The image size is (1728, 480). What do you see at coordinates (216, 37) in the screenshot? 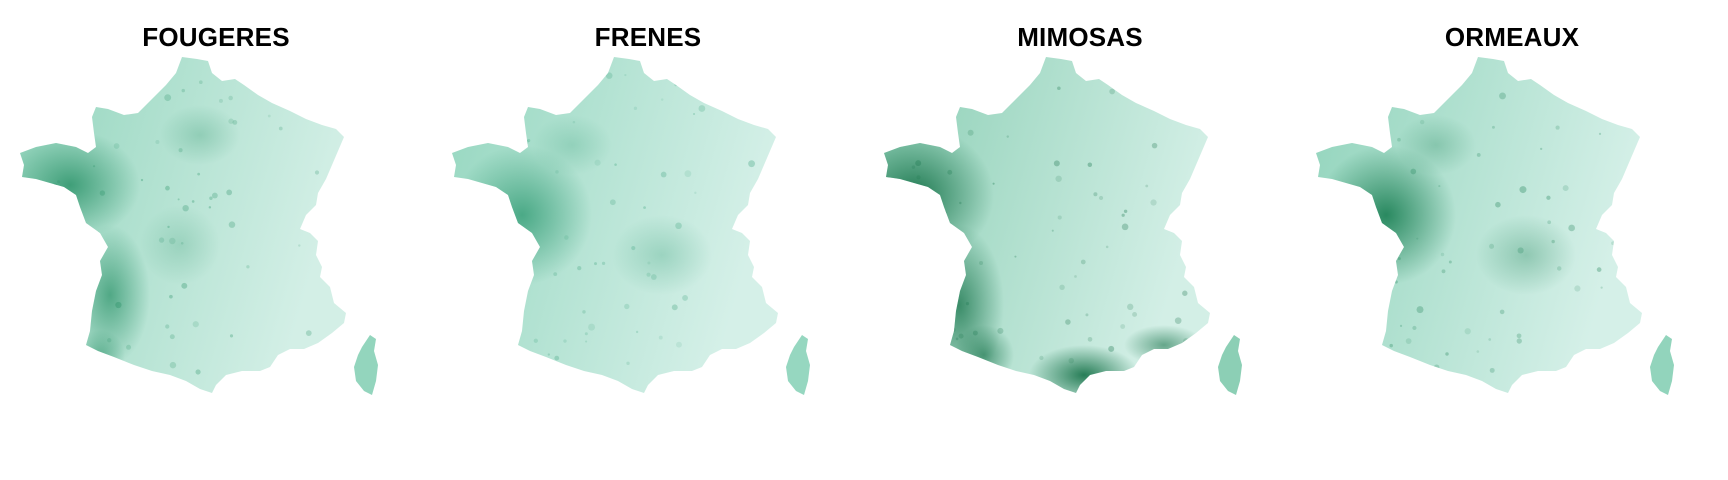
I see `panel-title: FOUGERES` at bounding box center [216, 37].